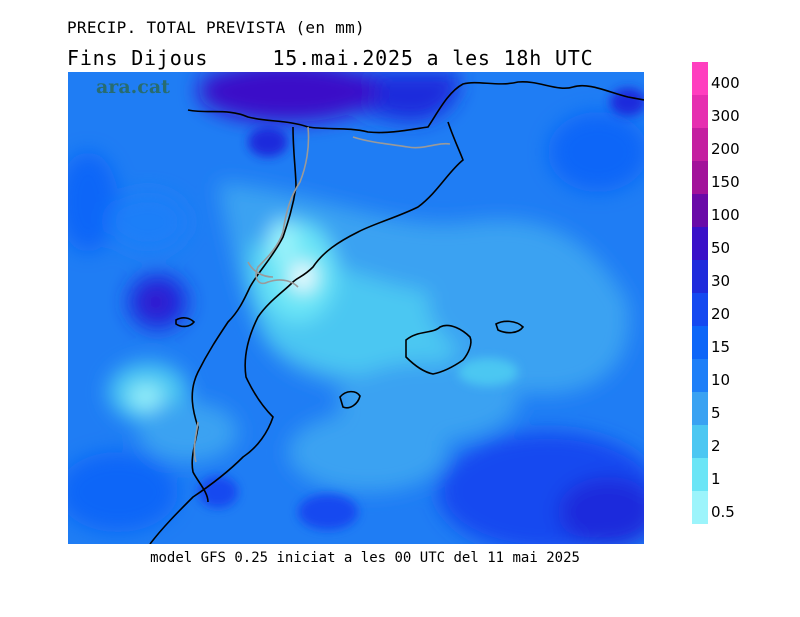  What do you see at coordinates (721, 280) in the screenshot?
I see `legend-label: 30` at bounding box center [721, 280].